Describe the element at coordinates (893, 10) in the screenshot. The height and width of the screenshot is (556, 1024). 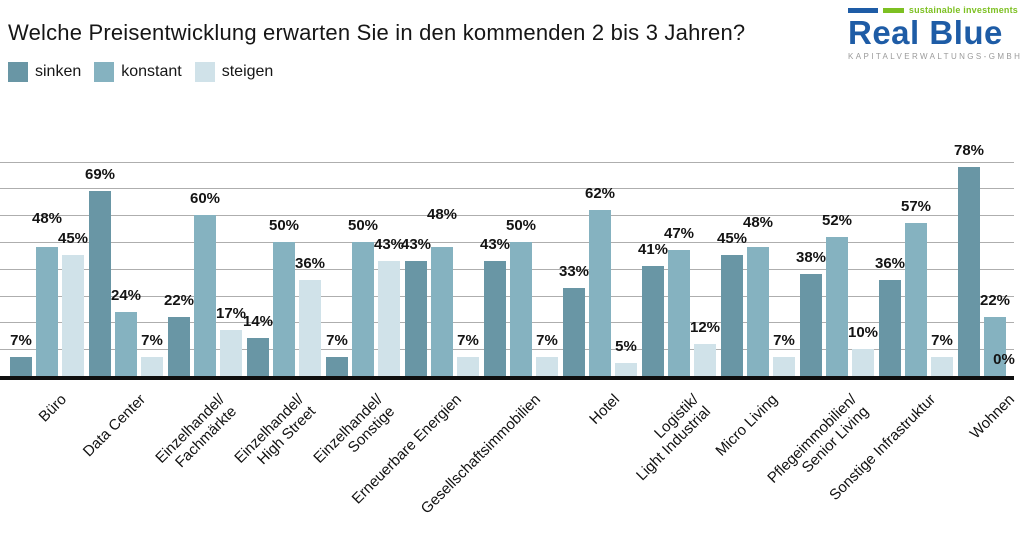
I see `logo-green-dash-icon` at that location.